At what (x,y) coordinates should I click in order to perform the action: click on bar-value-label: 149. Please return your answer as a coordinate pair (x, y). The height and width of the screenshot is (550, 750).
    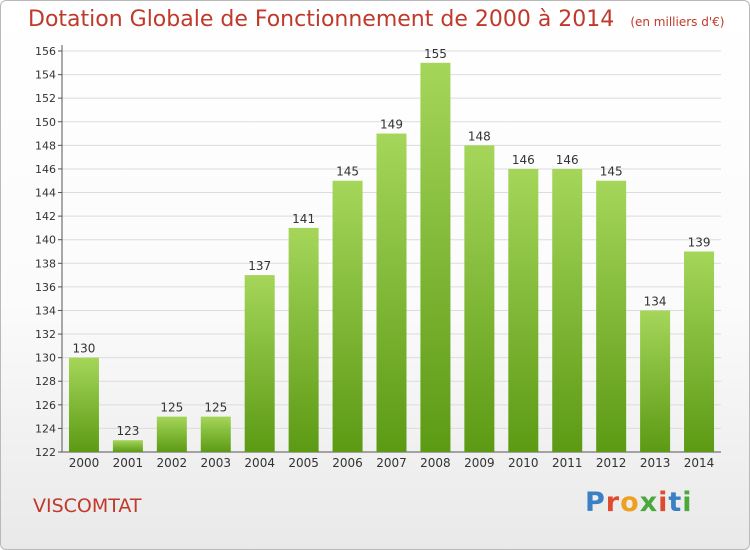
    Looking at the image, I should click on (391, 125).